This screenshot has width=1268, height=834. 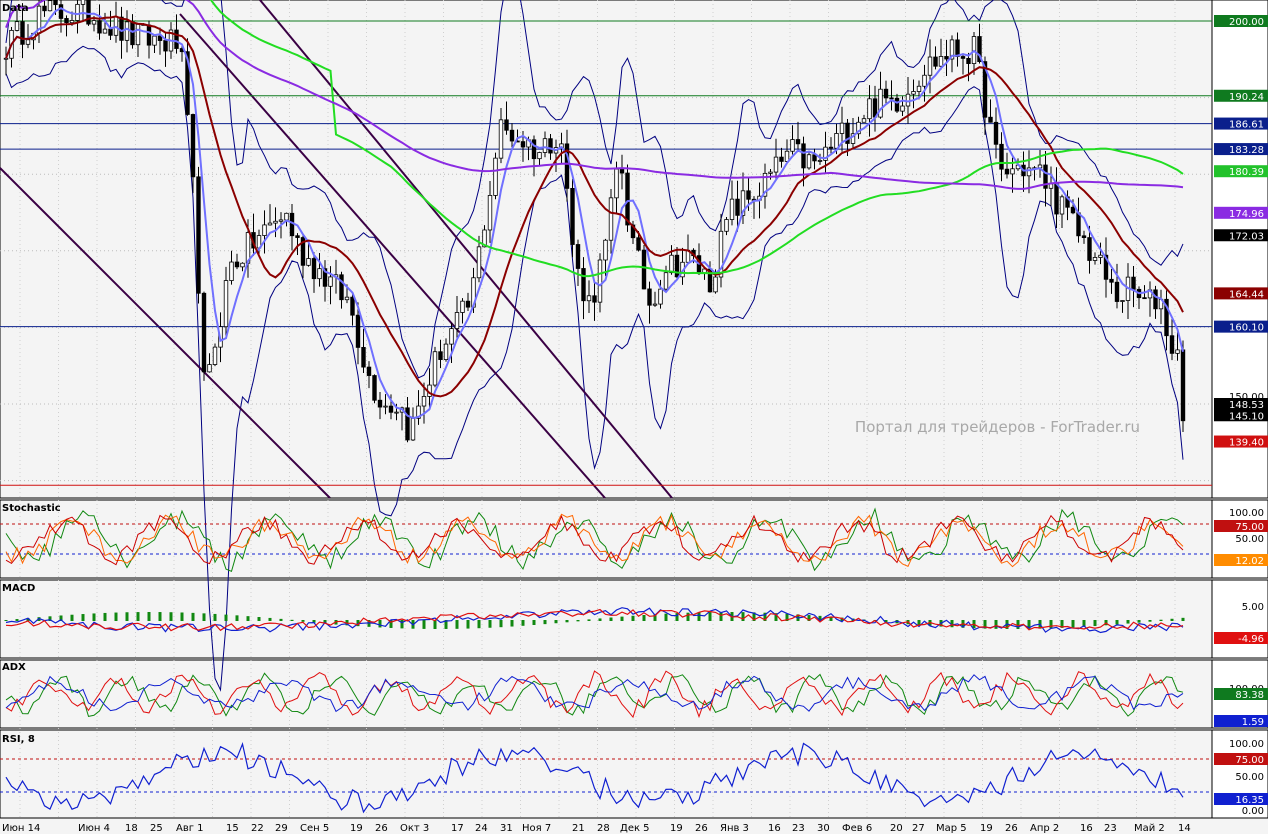 I want to click on rsi-line, so click(x=594, y=777).